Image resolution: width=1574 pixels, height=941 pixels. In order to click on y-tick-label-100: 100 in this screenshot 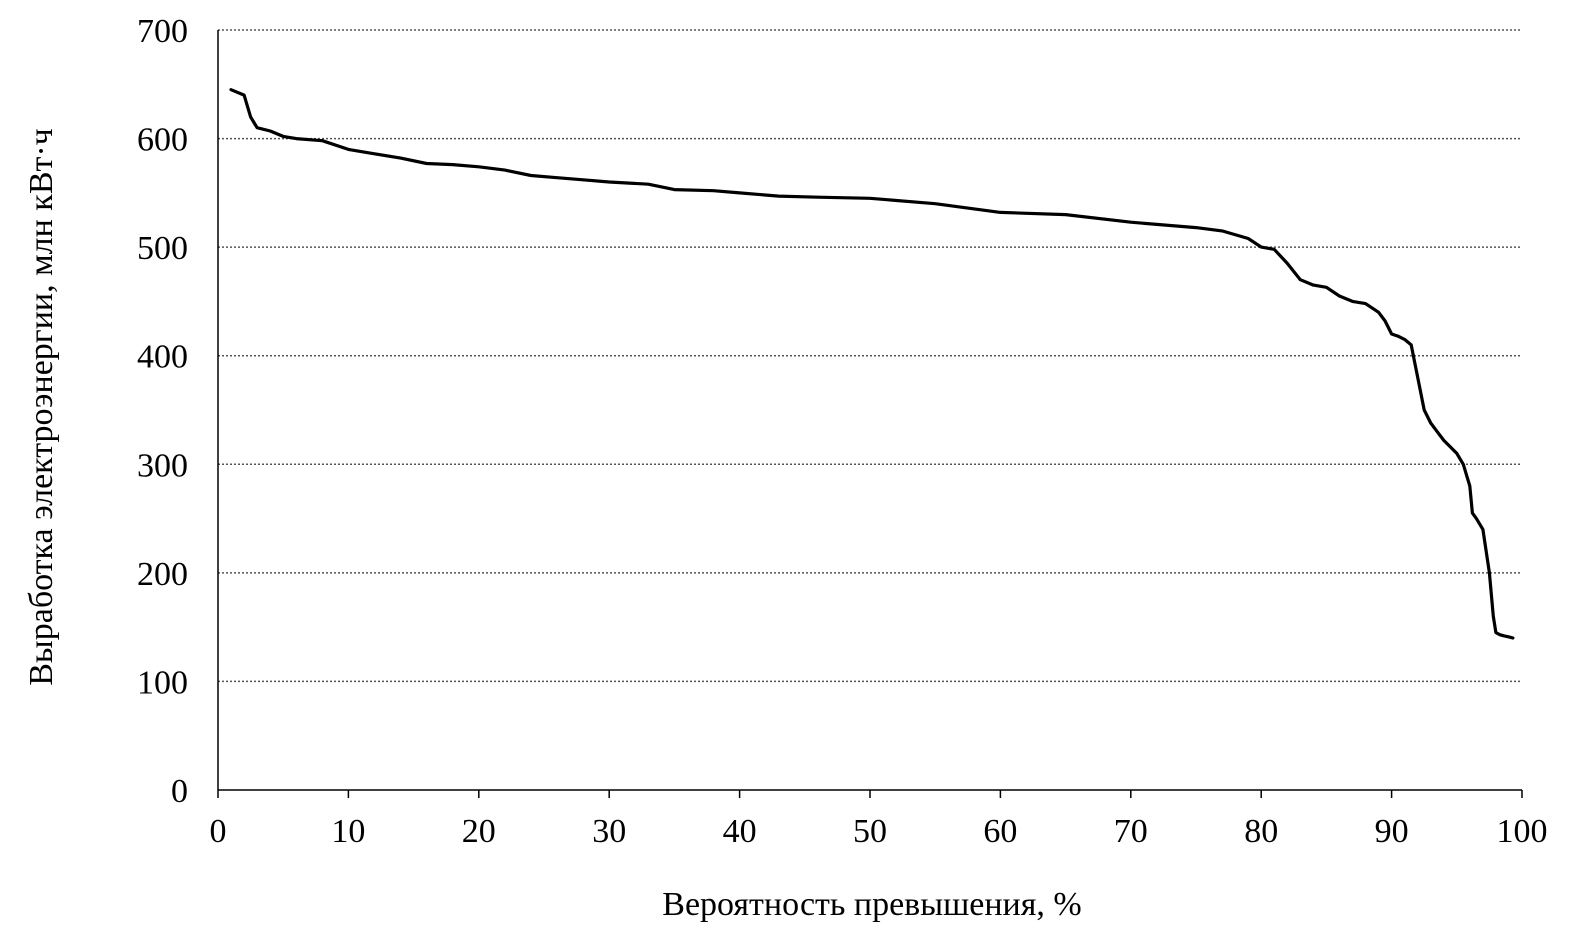, I will do `click(162, 682)`.